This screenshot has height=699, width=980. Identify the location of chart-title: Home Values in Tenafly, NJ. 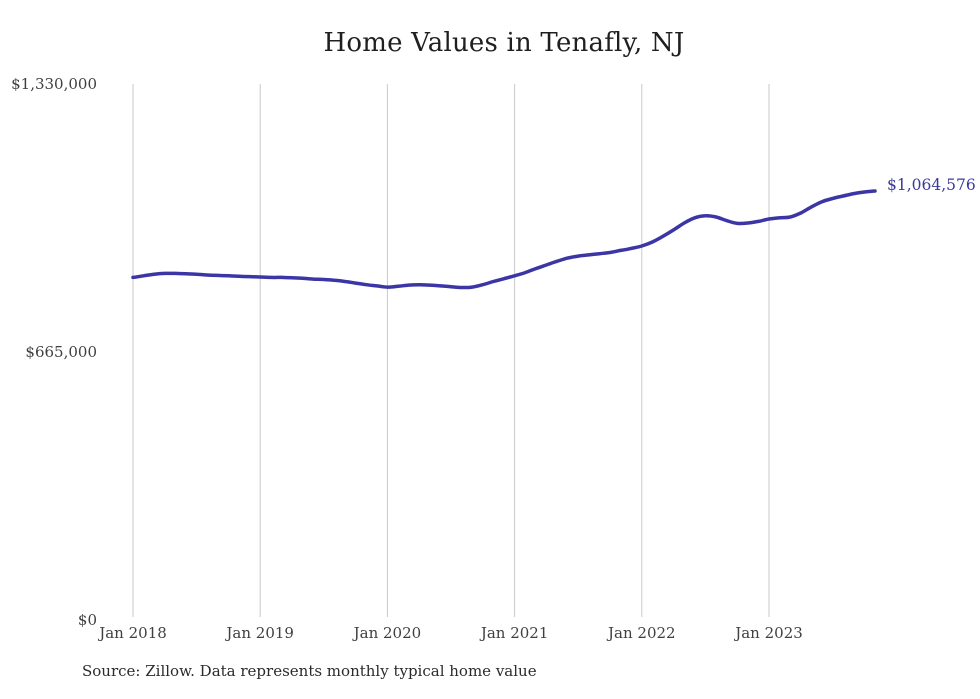
(504, 43).